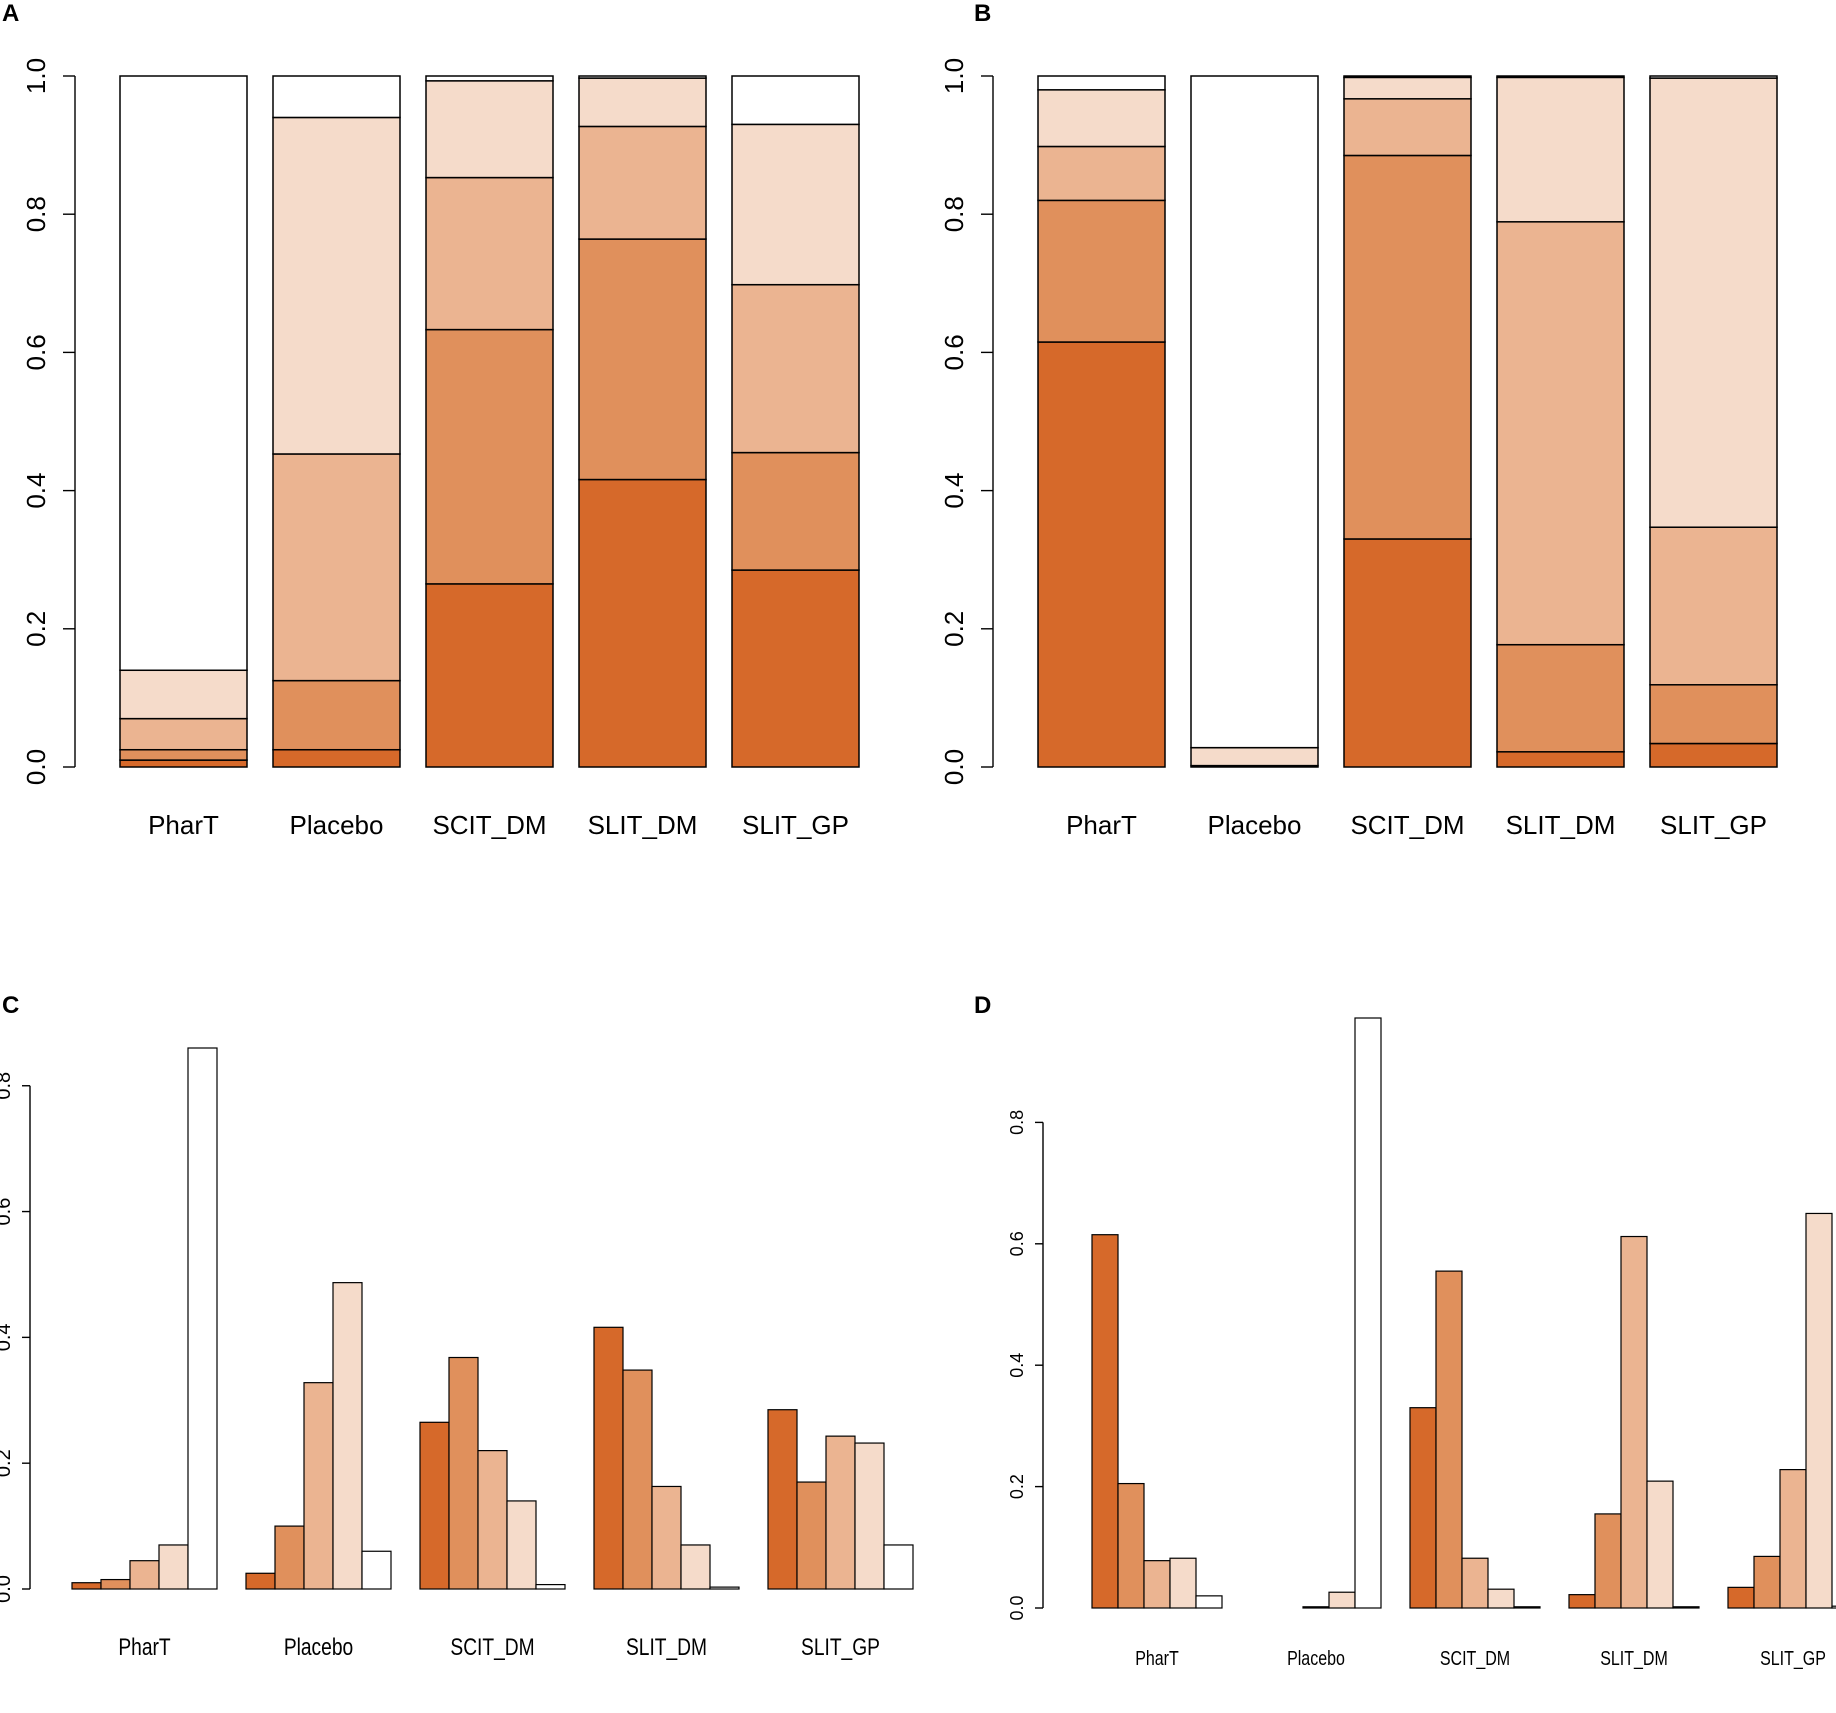  Describe the element at coordinates (492, 1647) in the screenshot. I see `chart-c-x-label-SCIT_DM: SCIT_DM` at that location.